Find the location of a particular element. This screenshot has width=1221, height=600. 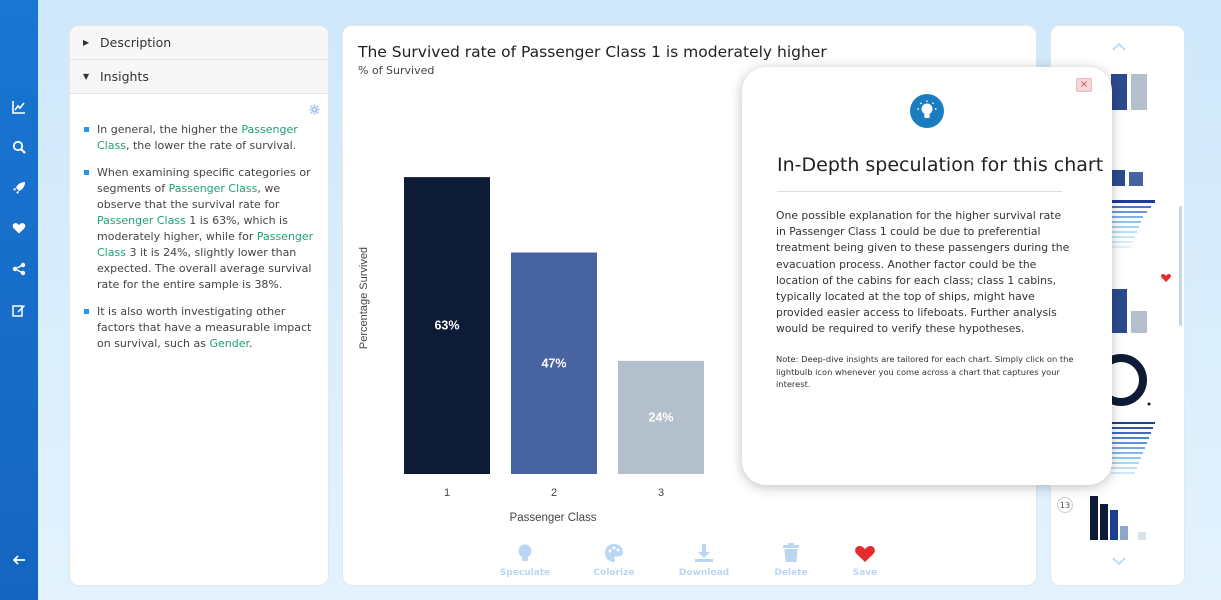

delete-button: Delete is located at coordinates (791, 560).